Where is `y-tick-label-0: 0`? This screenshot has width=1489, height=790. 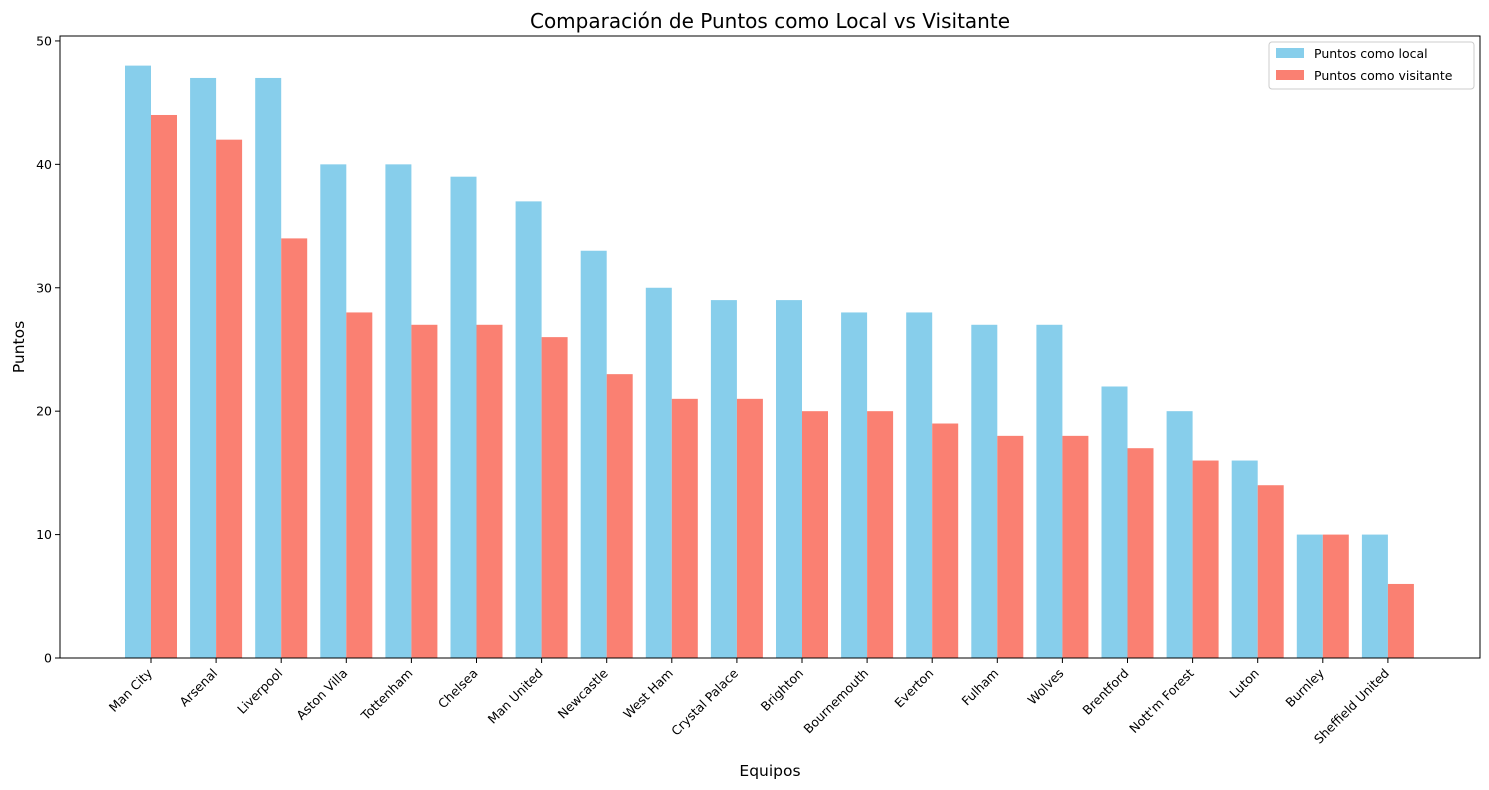
y-tick-label-0: 0 is located at coordinates (48, 658).